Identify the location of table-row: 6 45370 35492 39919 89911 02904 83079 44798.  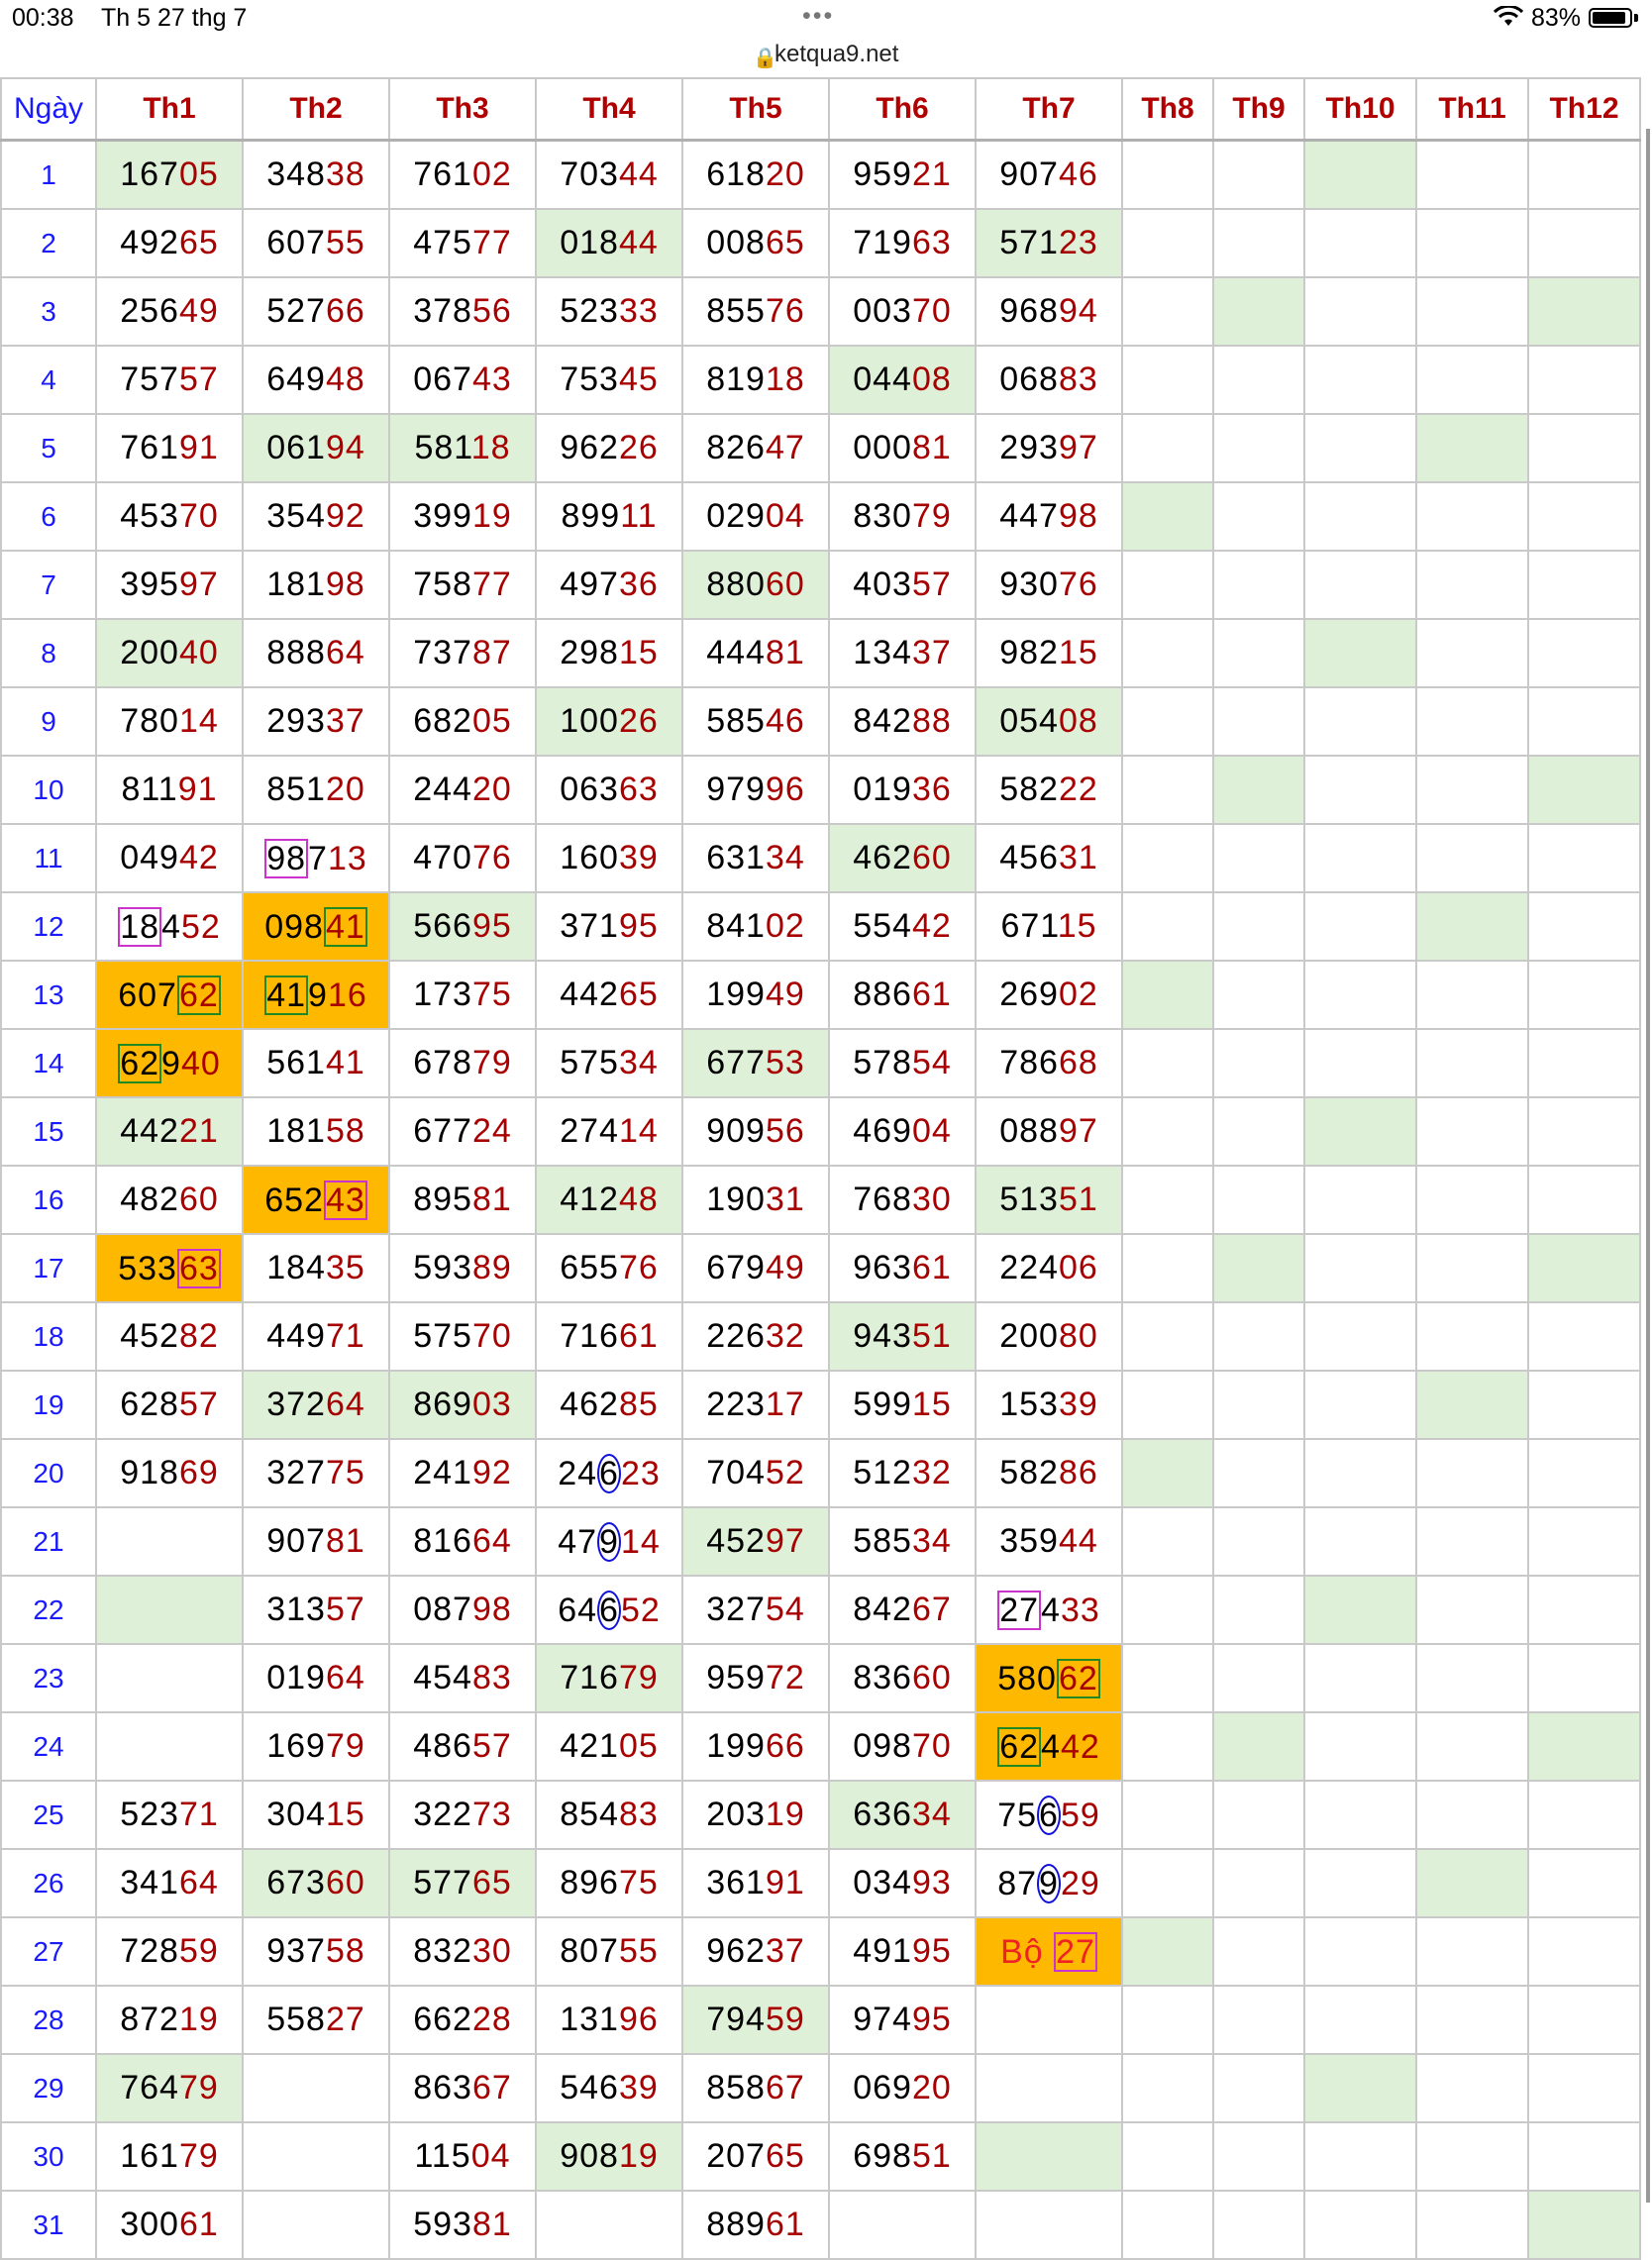
(820, 516).